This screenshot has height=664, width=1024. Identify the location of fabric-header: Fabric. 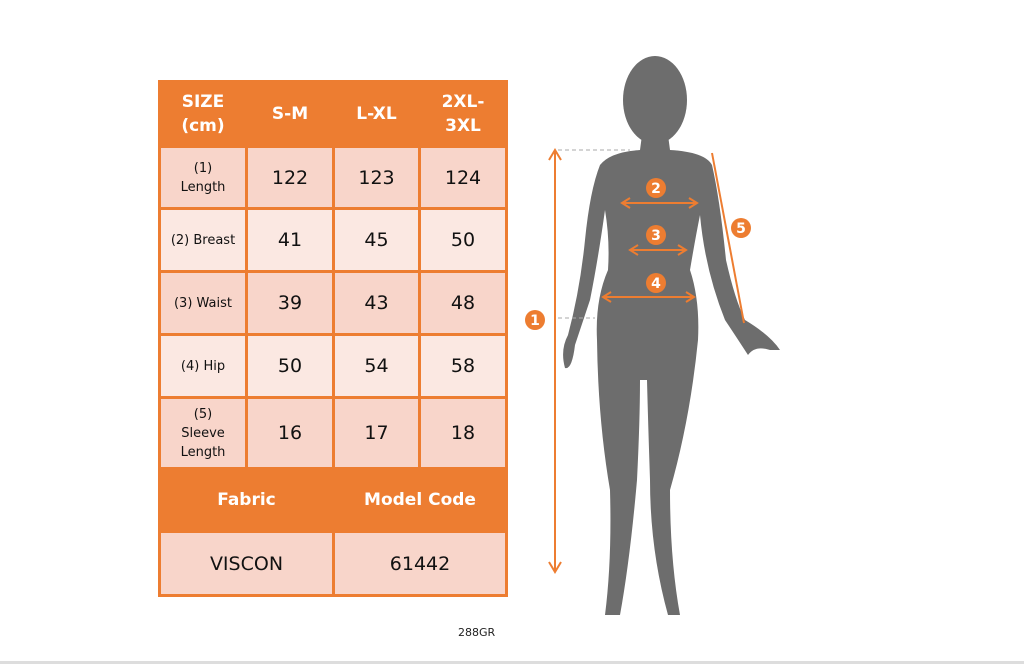
(246, 500).